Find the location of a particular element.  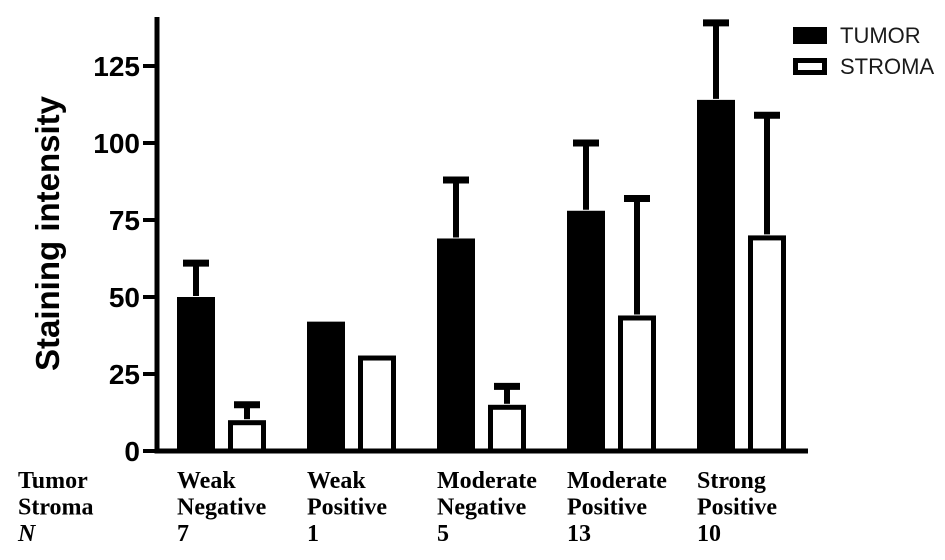

y-tick-label: 125 is located at coordinates (116, 66).